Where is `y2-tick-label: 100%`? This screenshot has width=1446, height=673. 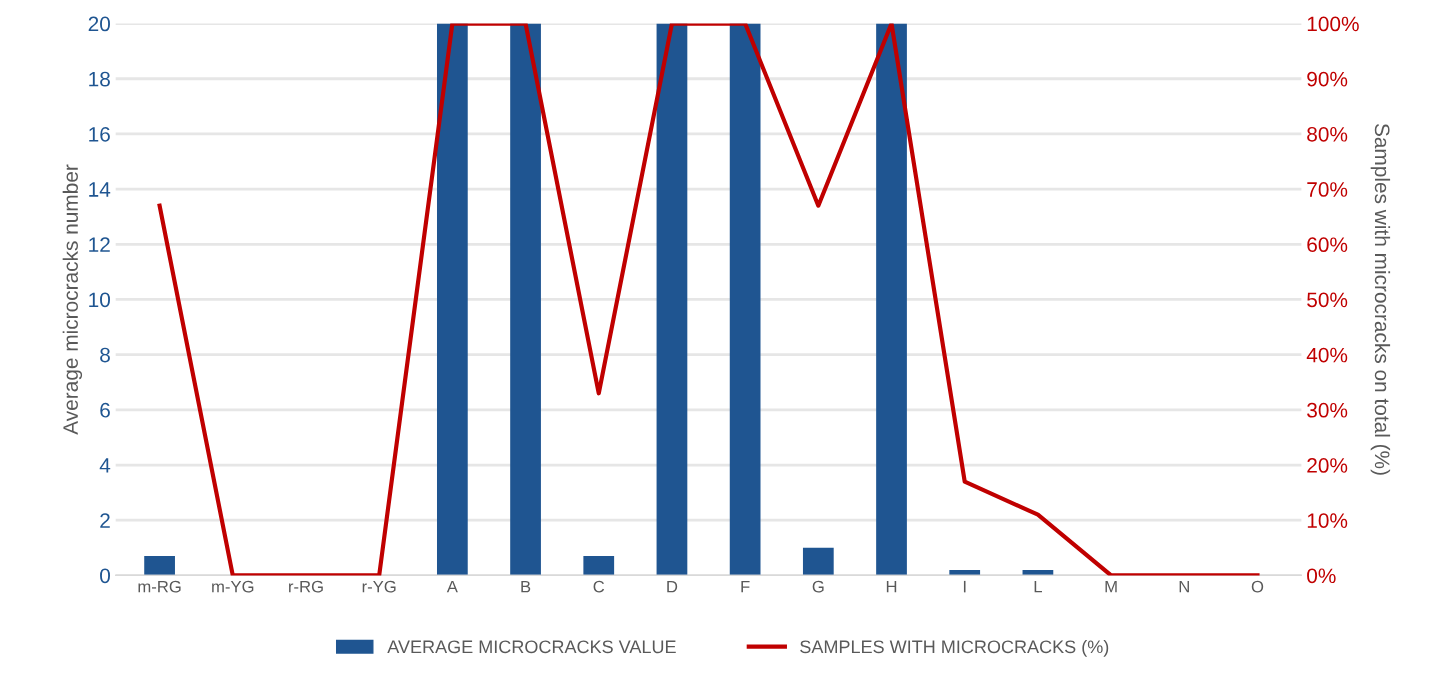
y2-tick-label: 100% is located at coordinates (1333, 24).